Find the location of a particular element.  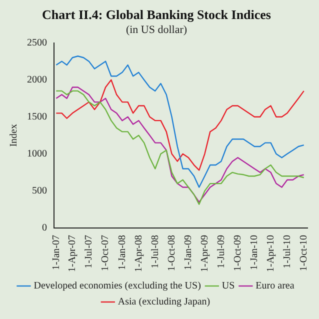

x-tick-label: 1-Apr-10 is located at coordinates (270, 253).